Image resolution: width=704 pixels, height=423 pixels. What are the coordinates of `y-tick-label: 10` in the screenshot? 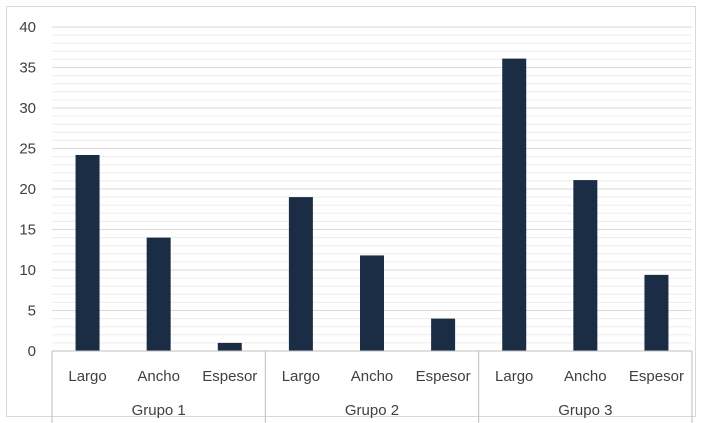 It's located at (27, 270).